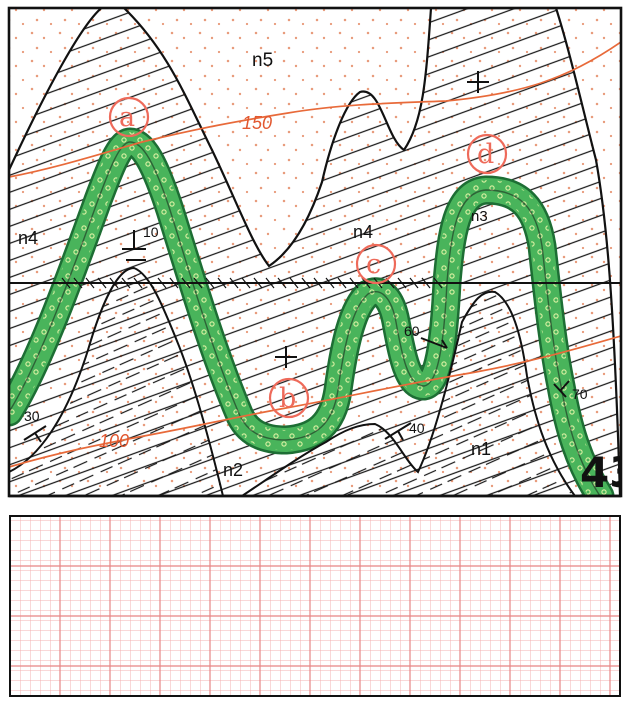 Image resolution: width=630 pixels, height=704 pixels. I want to click on contour-labels: 150 100, so click(185, 282).